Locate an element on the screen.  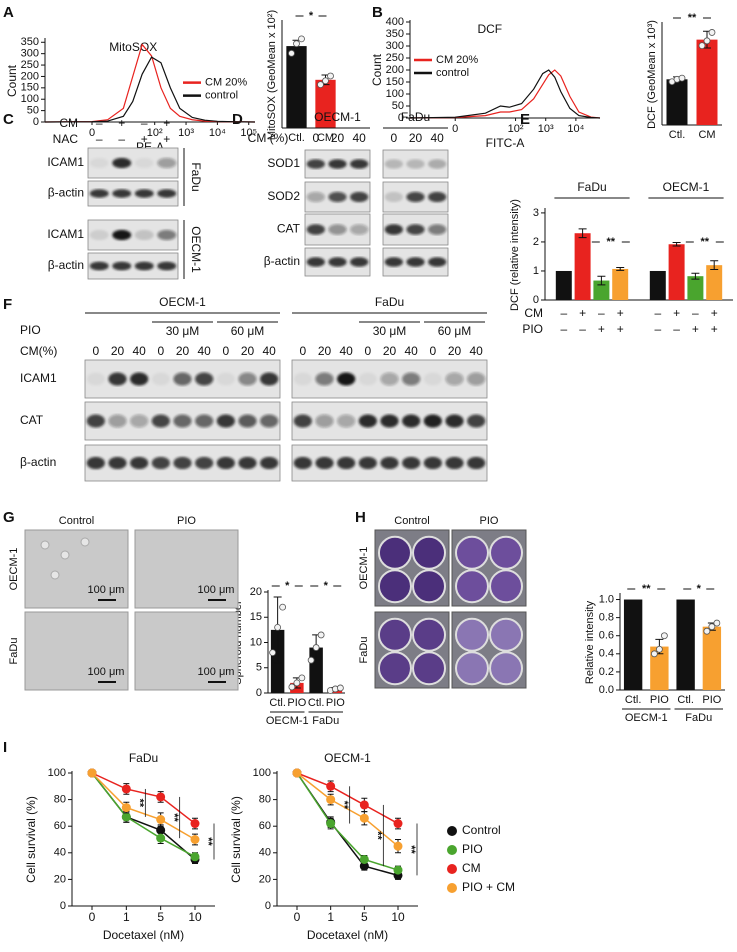
y-tick-label: 350 is located at coordinates (395, 34).